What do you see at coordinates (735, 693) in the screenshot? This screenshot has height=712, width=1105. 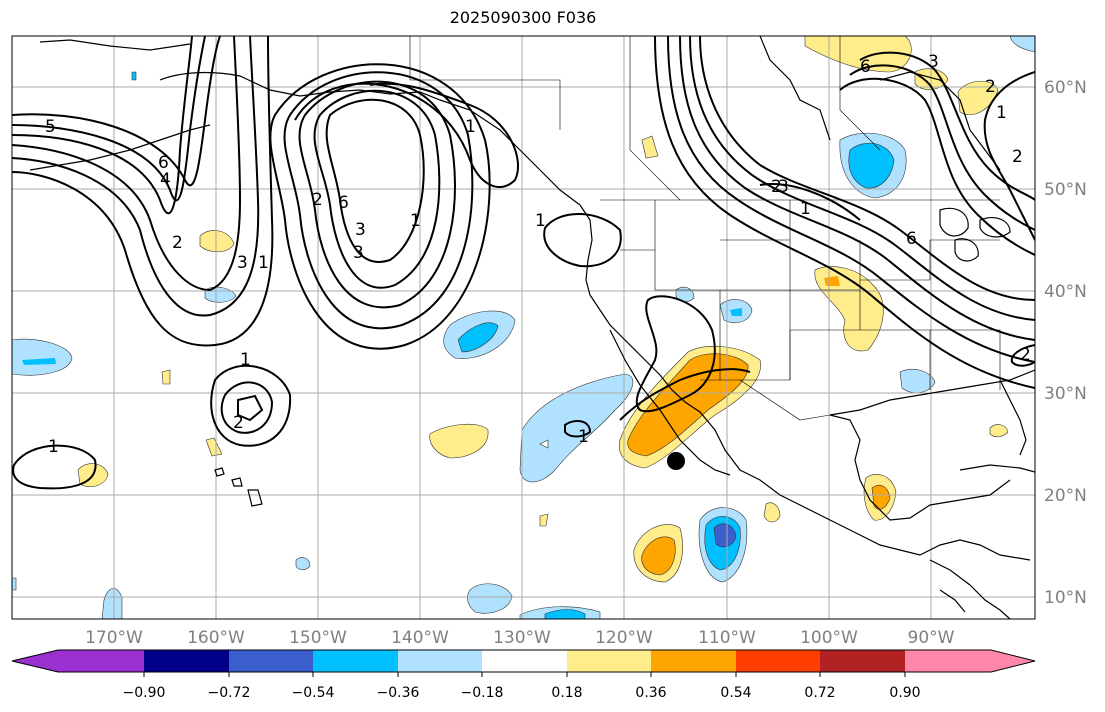 I see `colorbar-tick-label: 0.54` at bounding box center [735, 693].